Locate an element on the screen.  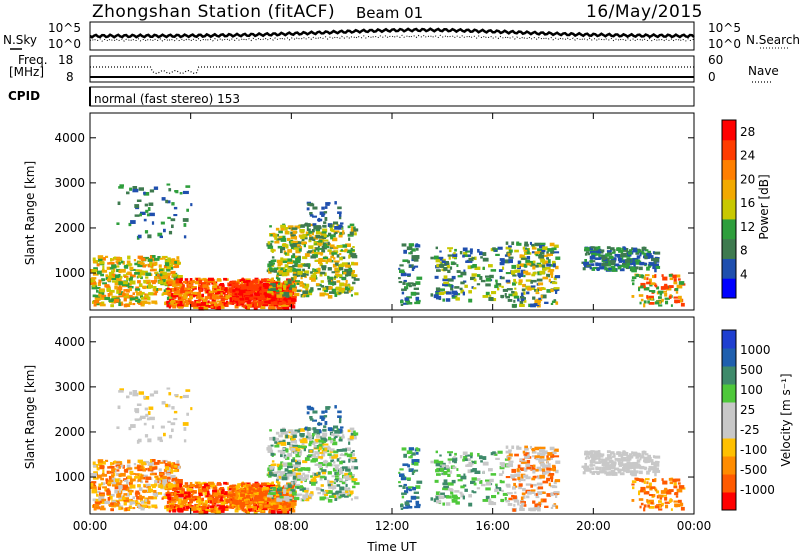
cpid-strip: CPID normal (fast stereo) 153 is located at coordinates (351, 96).